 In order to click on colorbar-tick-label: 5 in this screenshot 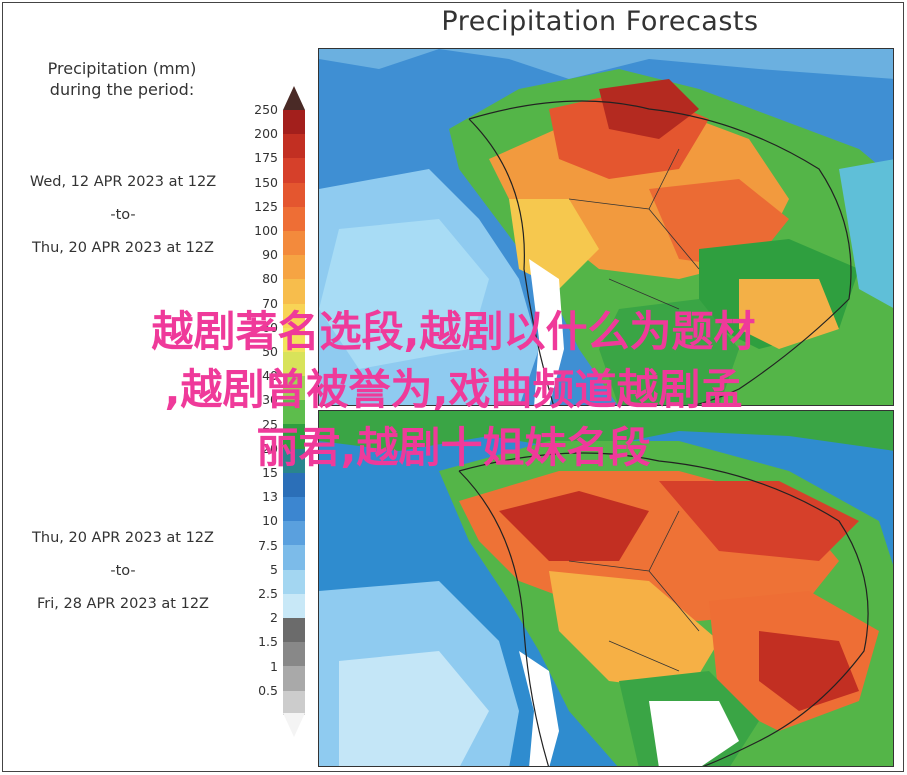, I will do `click(274, 569)`.